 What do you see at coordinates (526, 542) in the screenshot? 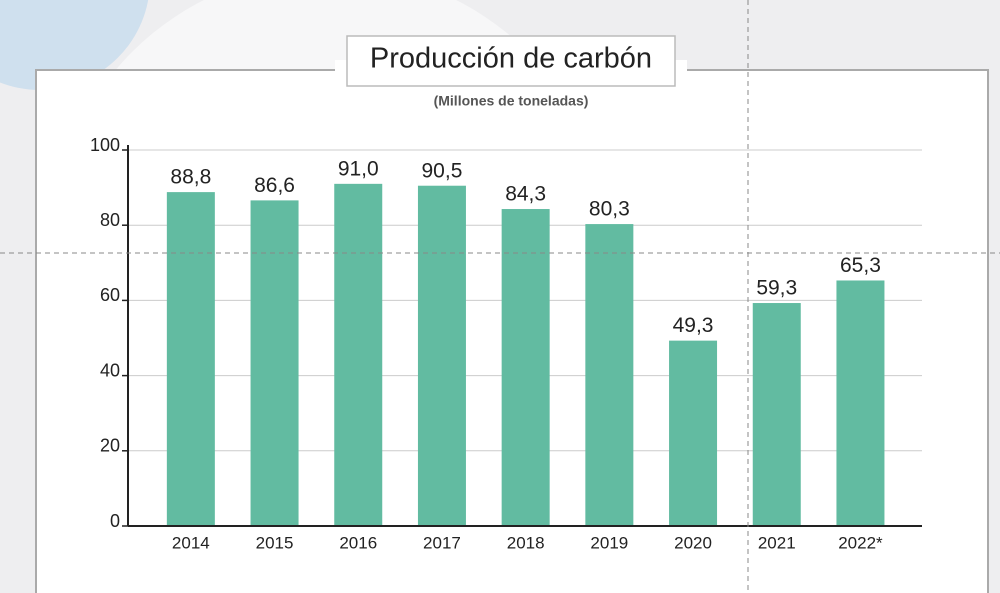
I see `x-tick-label: 2018` at bounding box center [526, 542].